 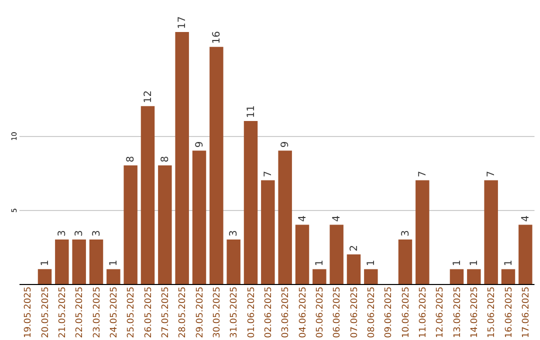 What do you see at coordinates (509, 312) in the screenshot?
I see `x-tick-label: 16.06.2025` at bounding box center [509, 312].